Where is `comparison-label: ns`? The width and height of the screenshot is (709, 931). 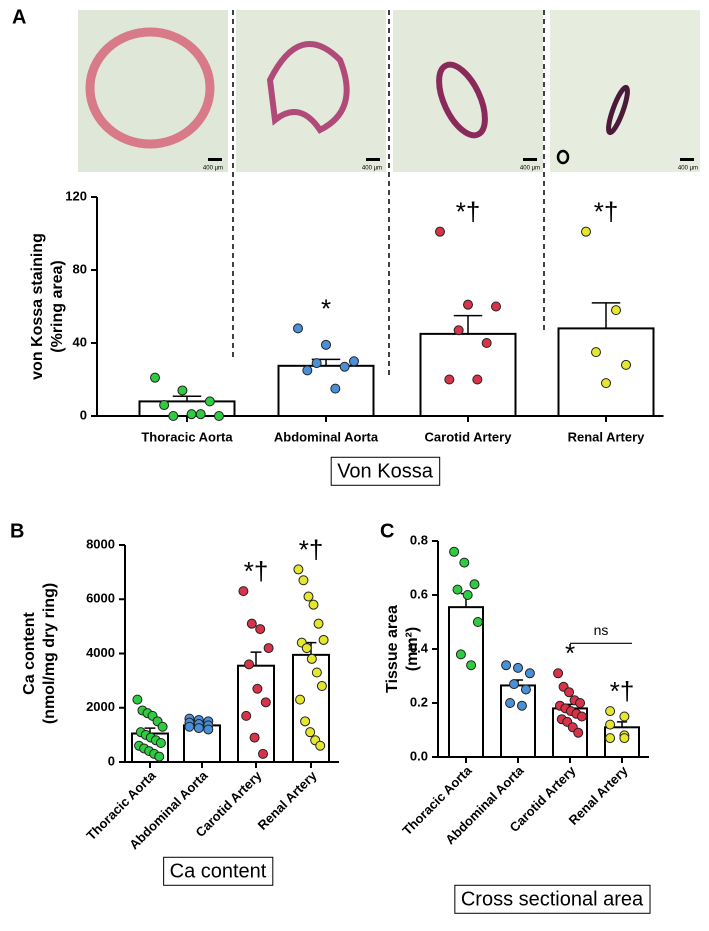
comparison-label: ns is located at coordinates (601, 630).